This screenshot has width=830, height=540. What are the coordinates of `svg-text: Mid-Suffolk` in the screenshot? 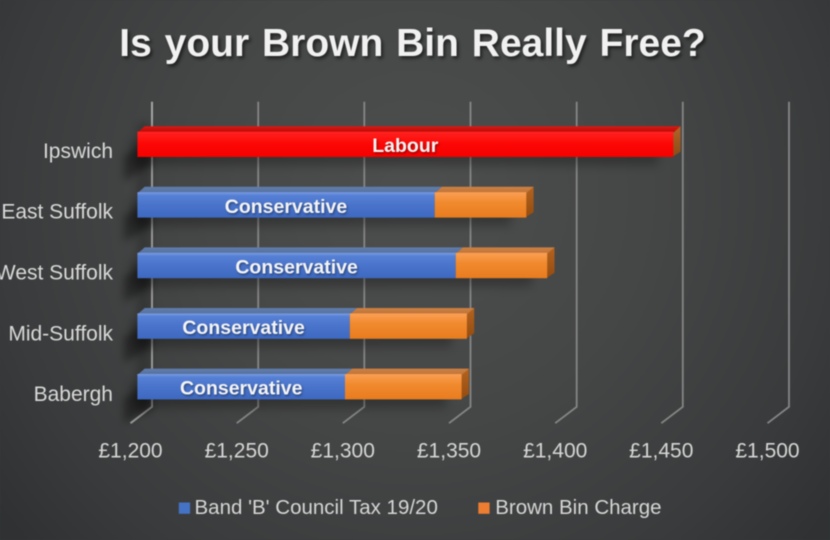 It's located at (60, 333).